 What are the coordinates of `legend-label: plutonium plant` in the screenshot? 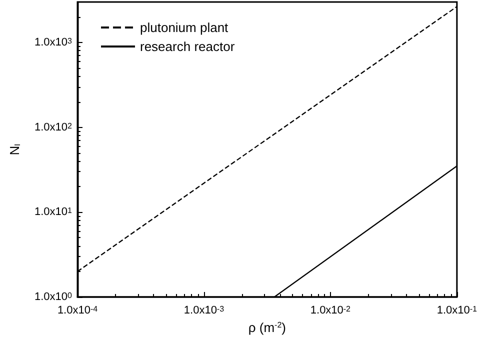 It's located at (184, 27).